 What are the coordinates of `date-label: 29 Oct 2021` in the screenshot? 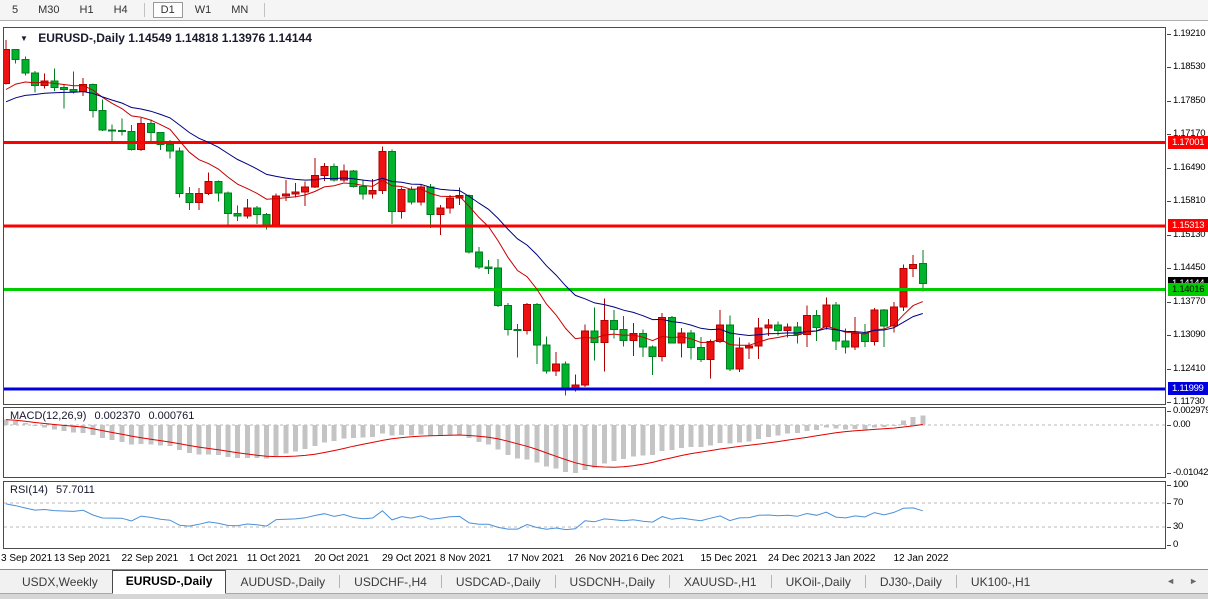 It's located at (409, 558).